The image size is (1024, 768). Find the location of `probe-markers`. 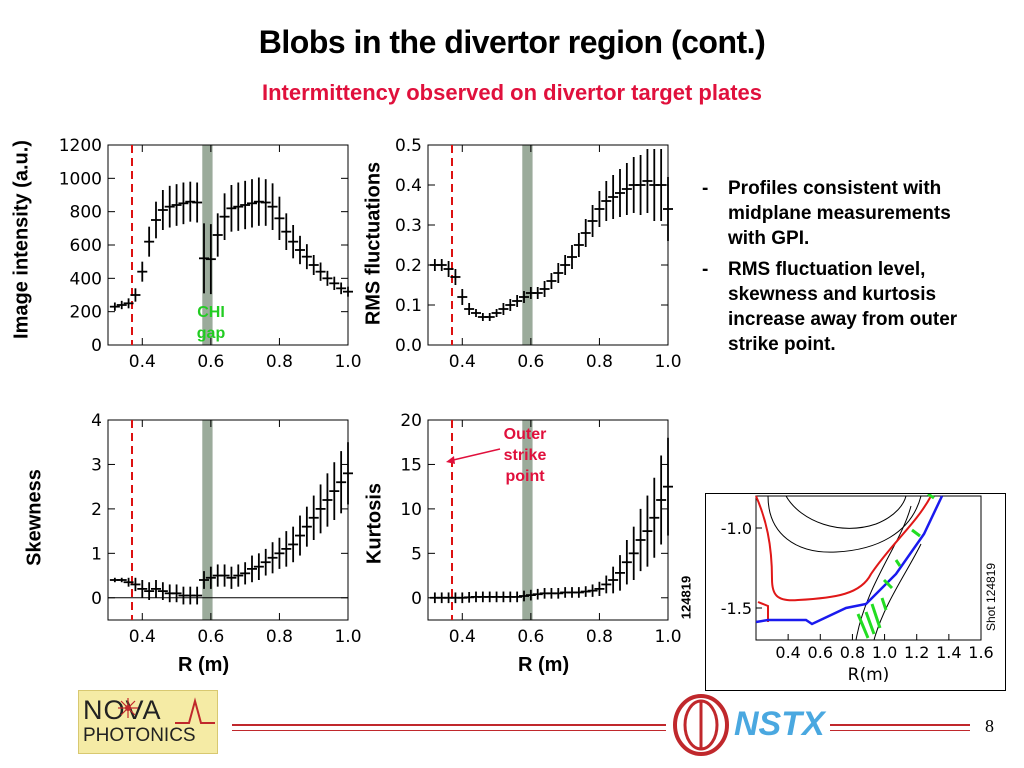

probe-markers is located at coordinates (895, 566).